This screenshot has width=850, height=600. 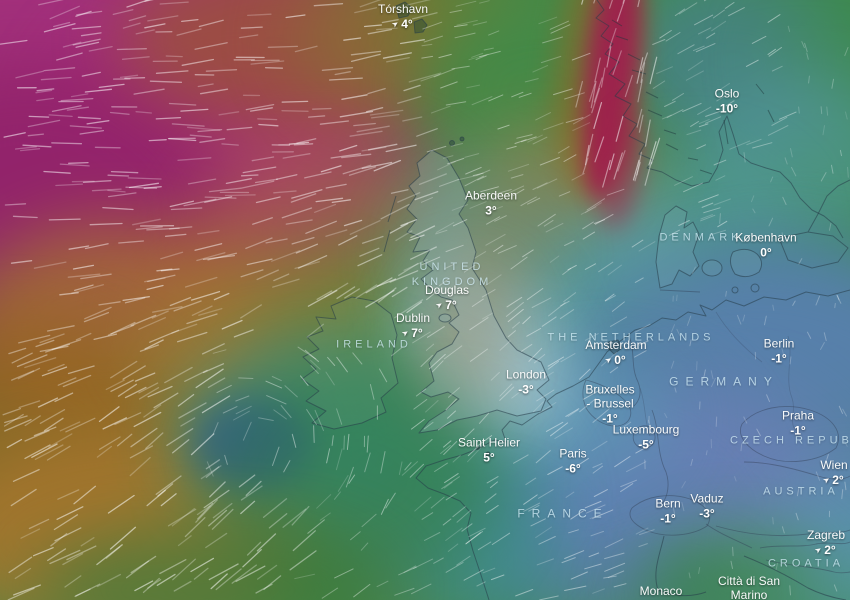 I want to click on city-name: Wien, so click(x=833, y=465).